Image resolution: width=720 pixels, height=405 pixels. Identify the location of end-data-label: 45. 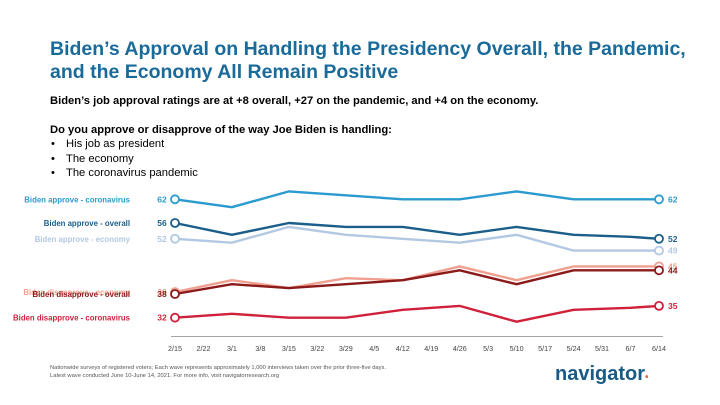
(673, 266).